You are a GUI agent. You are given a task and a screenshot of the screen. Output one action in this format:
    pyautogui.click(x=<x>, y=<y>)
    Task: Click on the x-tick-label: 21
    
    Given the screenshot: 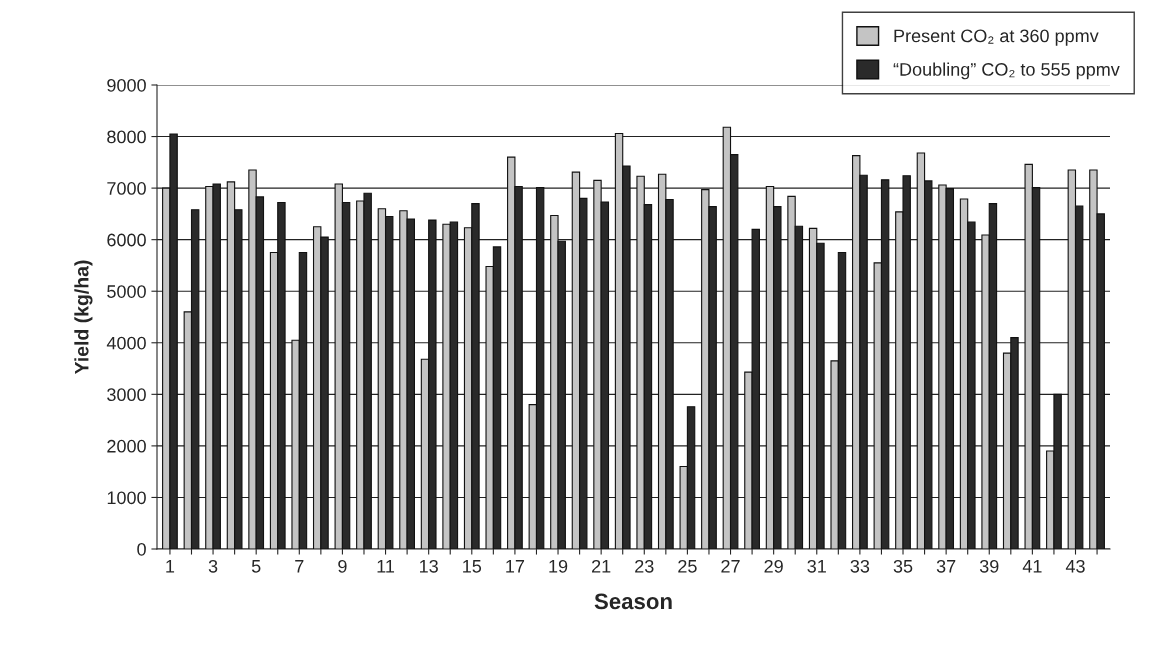 What is the action you would take?
    pyautogui.click(x=601, y=566)
    